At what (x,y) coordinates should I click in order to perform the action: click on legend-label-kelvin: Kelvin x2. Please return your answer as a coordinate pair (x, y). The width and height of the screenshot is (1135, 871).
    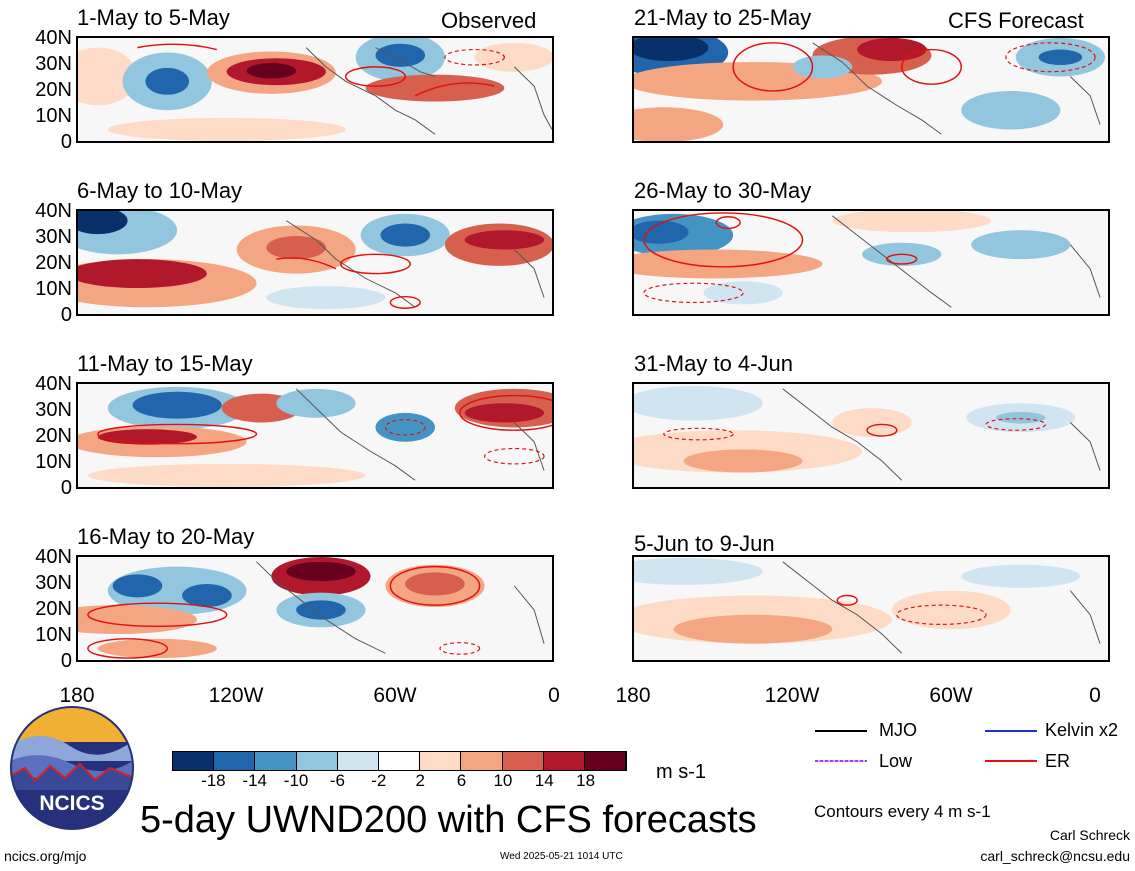
    Looking at the image, I should click on (1082, 730).